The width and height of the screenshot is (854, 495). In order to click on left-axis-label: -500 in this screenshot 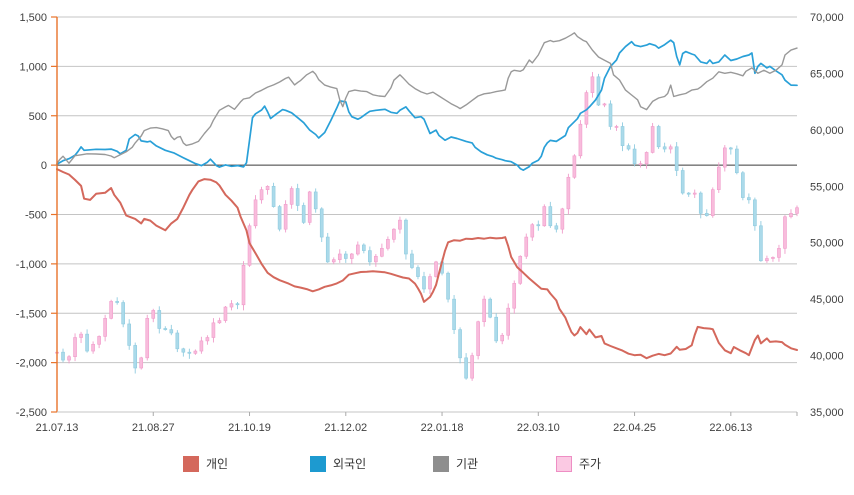, I will do `click(36, 216)`.